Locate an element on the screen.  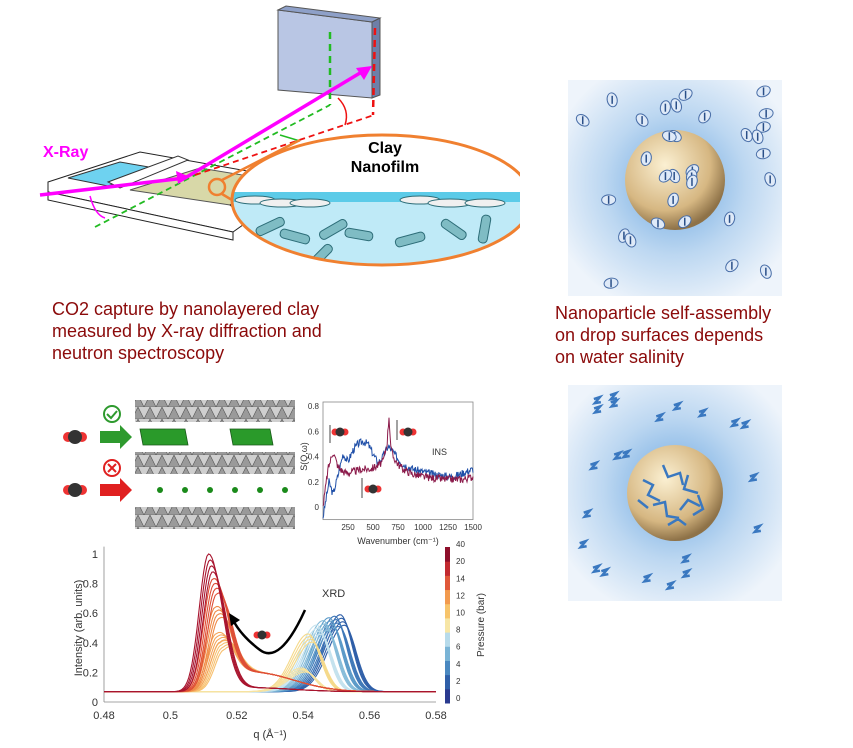
ins-plot-frame is located at coordinates (398, 461).